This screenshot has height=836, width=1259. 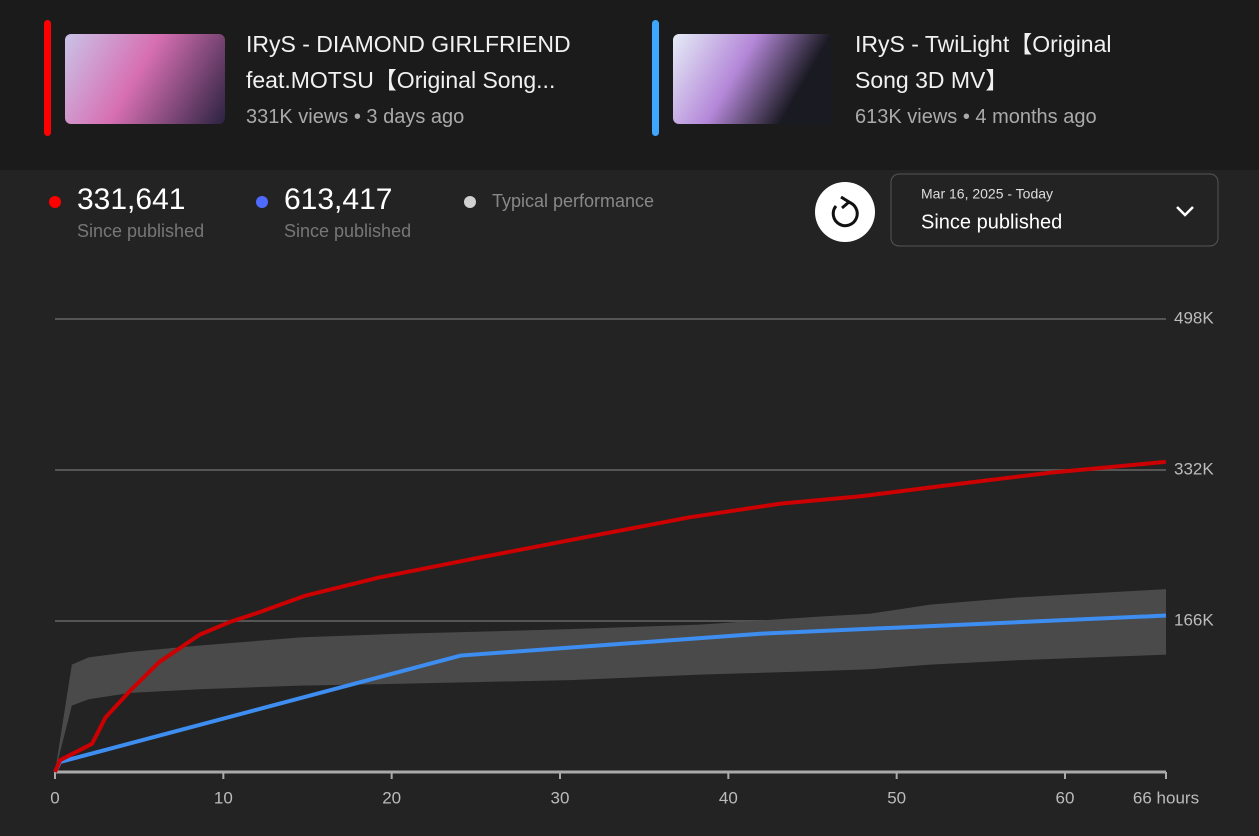 I want to click on video-title: IRyS - TwiLight【Original Song 3D MV】, so click(x=983, y=62).